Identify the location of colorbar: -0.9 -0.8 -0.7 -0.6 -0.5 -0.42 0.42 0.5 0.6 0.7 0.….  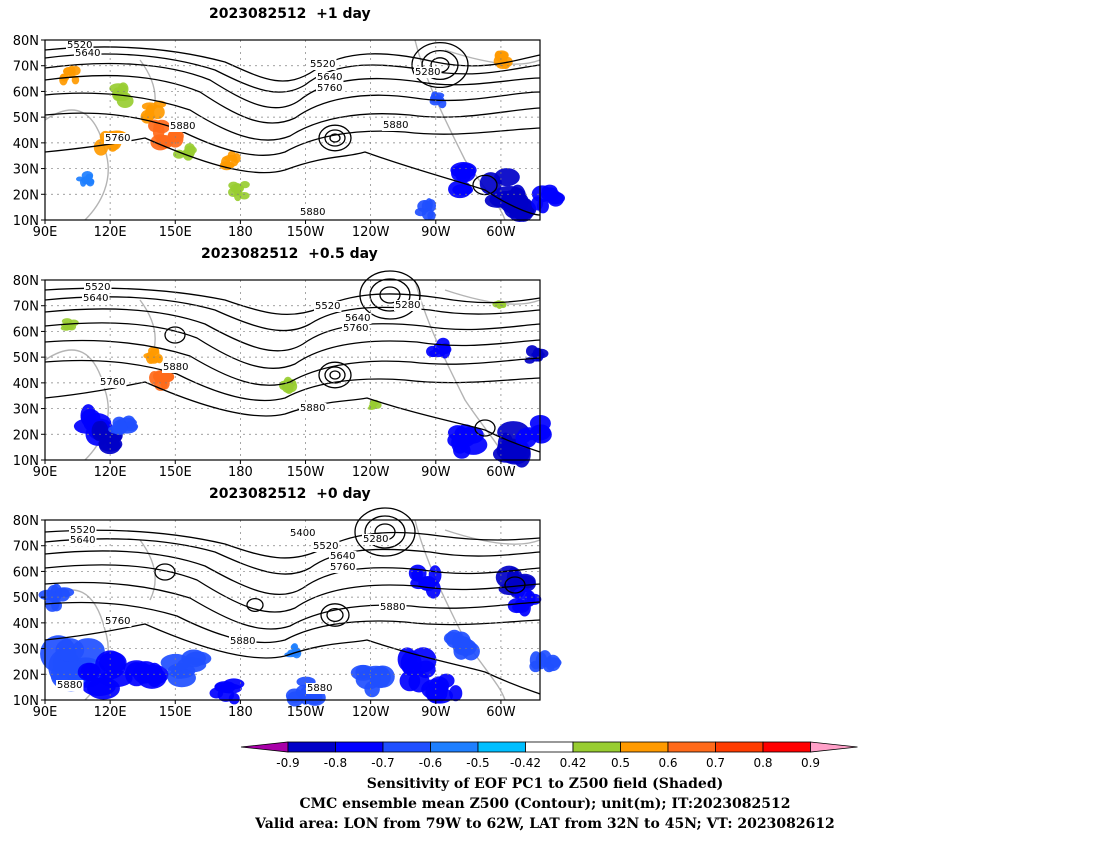
(549, 755).